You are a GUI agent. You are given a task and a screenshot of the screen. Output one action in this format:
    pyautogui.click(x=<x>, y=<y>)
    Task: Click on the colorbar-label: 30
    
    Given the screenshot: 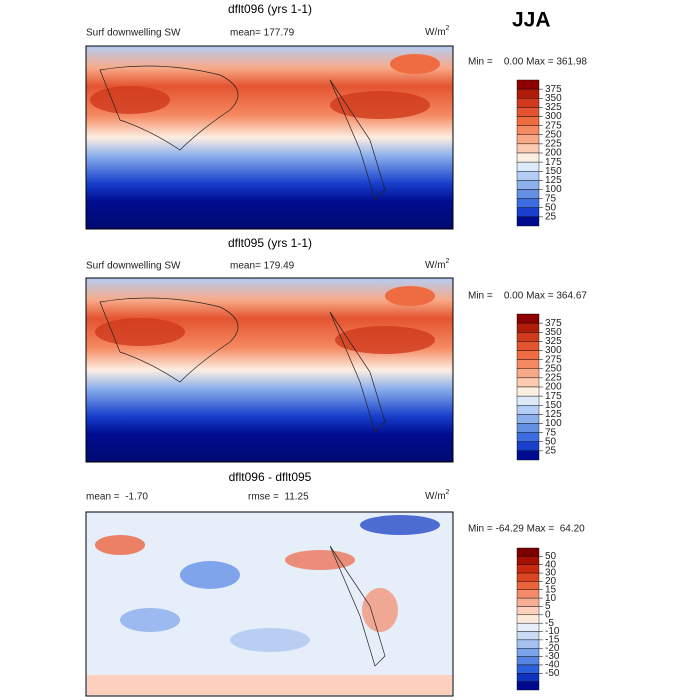 What is the action you would take?
    pyautogui.click(x=551, y=573)
    